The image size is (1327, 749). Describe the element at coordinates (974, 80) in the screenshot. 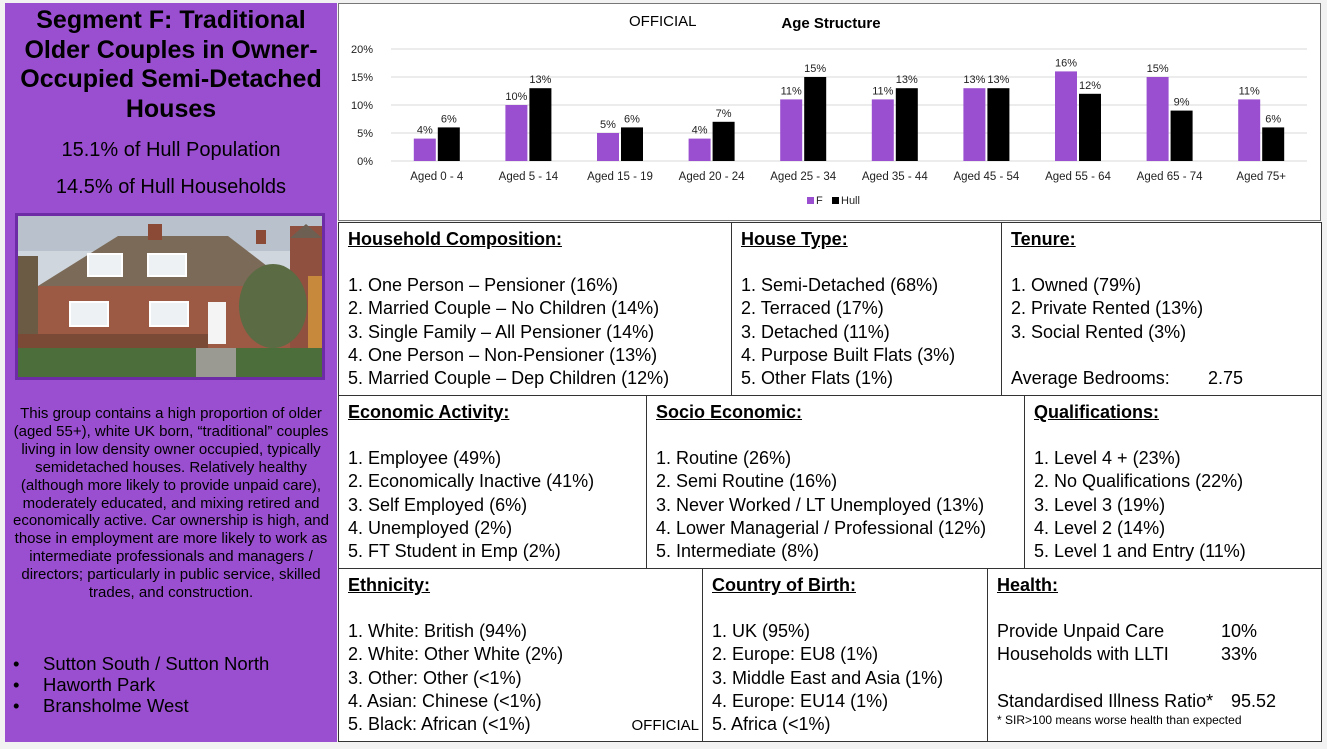

I see `data-label: 13%` at that location.